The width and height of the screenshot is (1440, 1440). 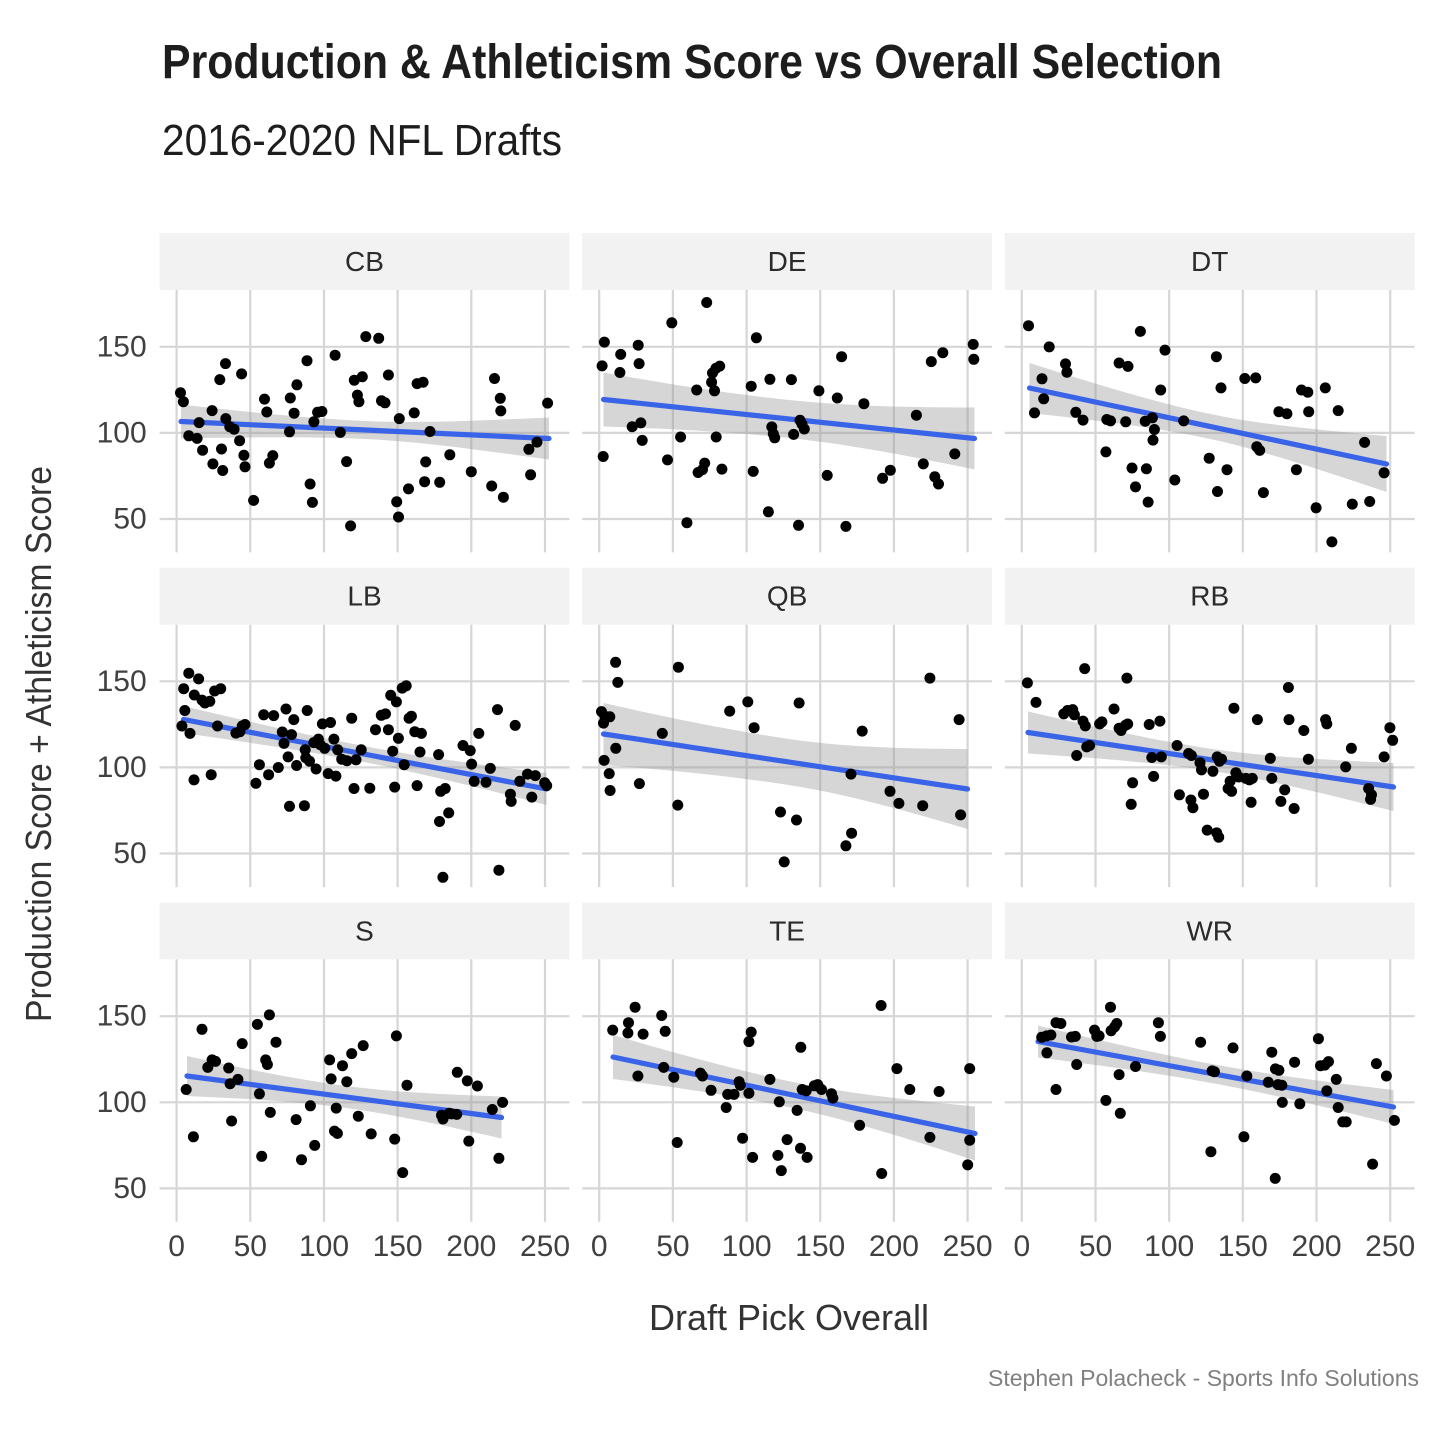 I want to click on svg-text: S, so click(x=364, y=930).